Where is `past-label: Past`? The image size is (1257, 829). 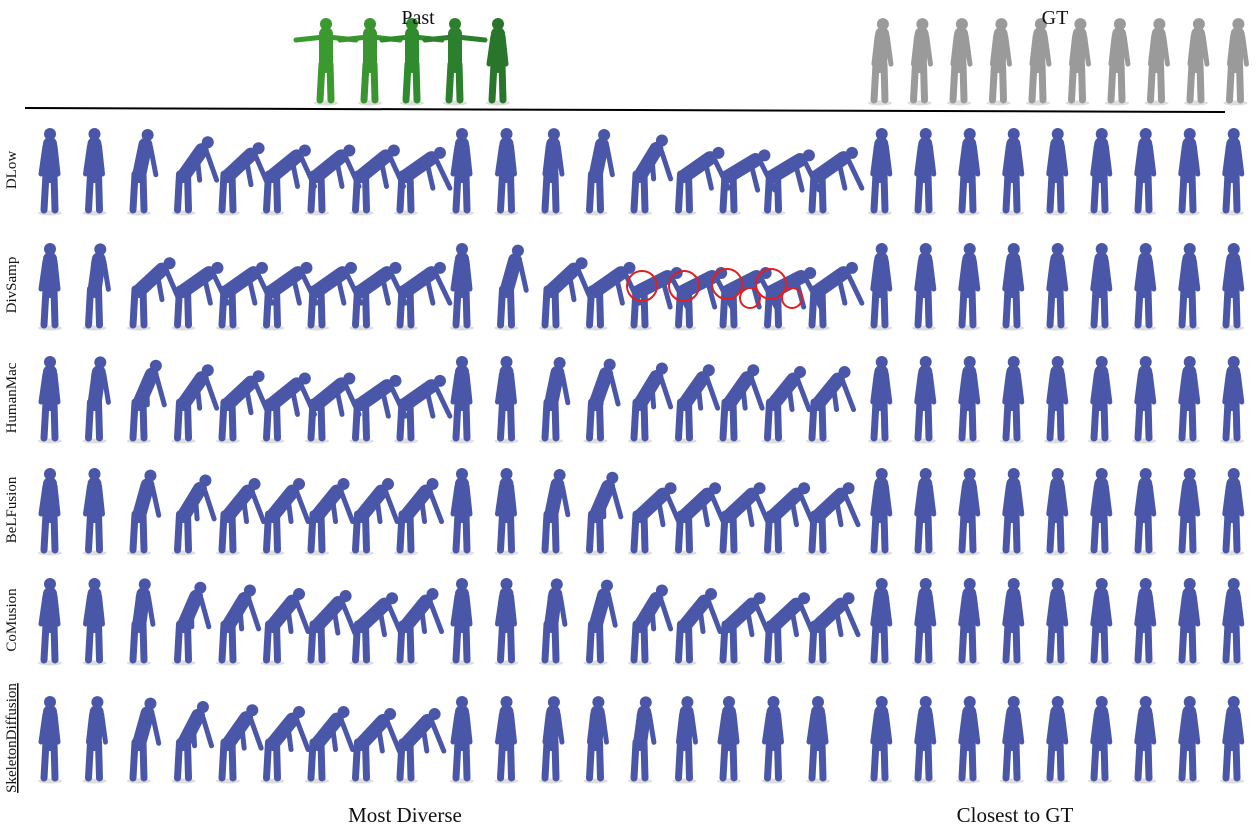
past-label: Past is located at coordinates (418, 18).